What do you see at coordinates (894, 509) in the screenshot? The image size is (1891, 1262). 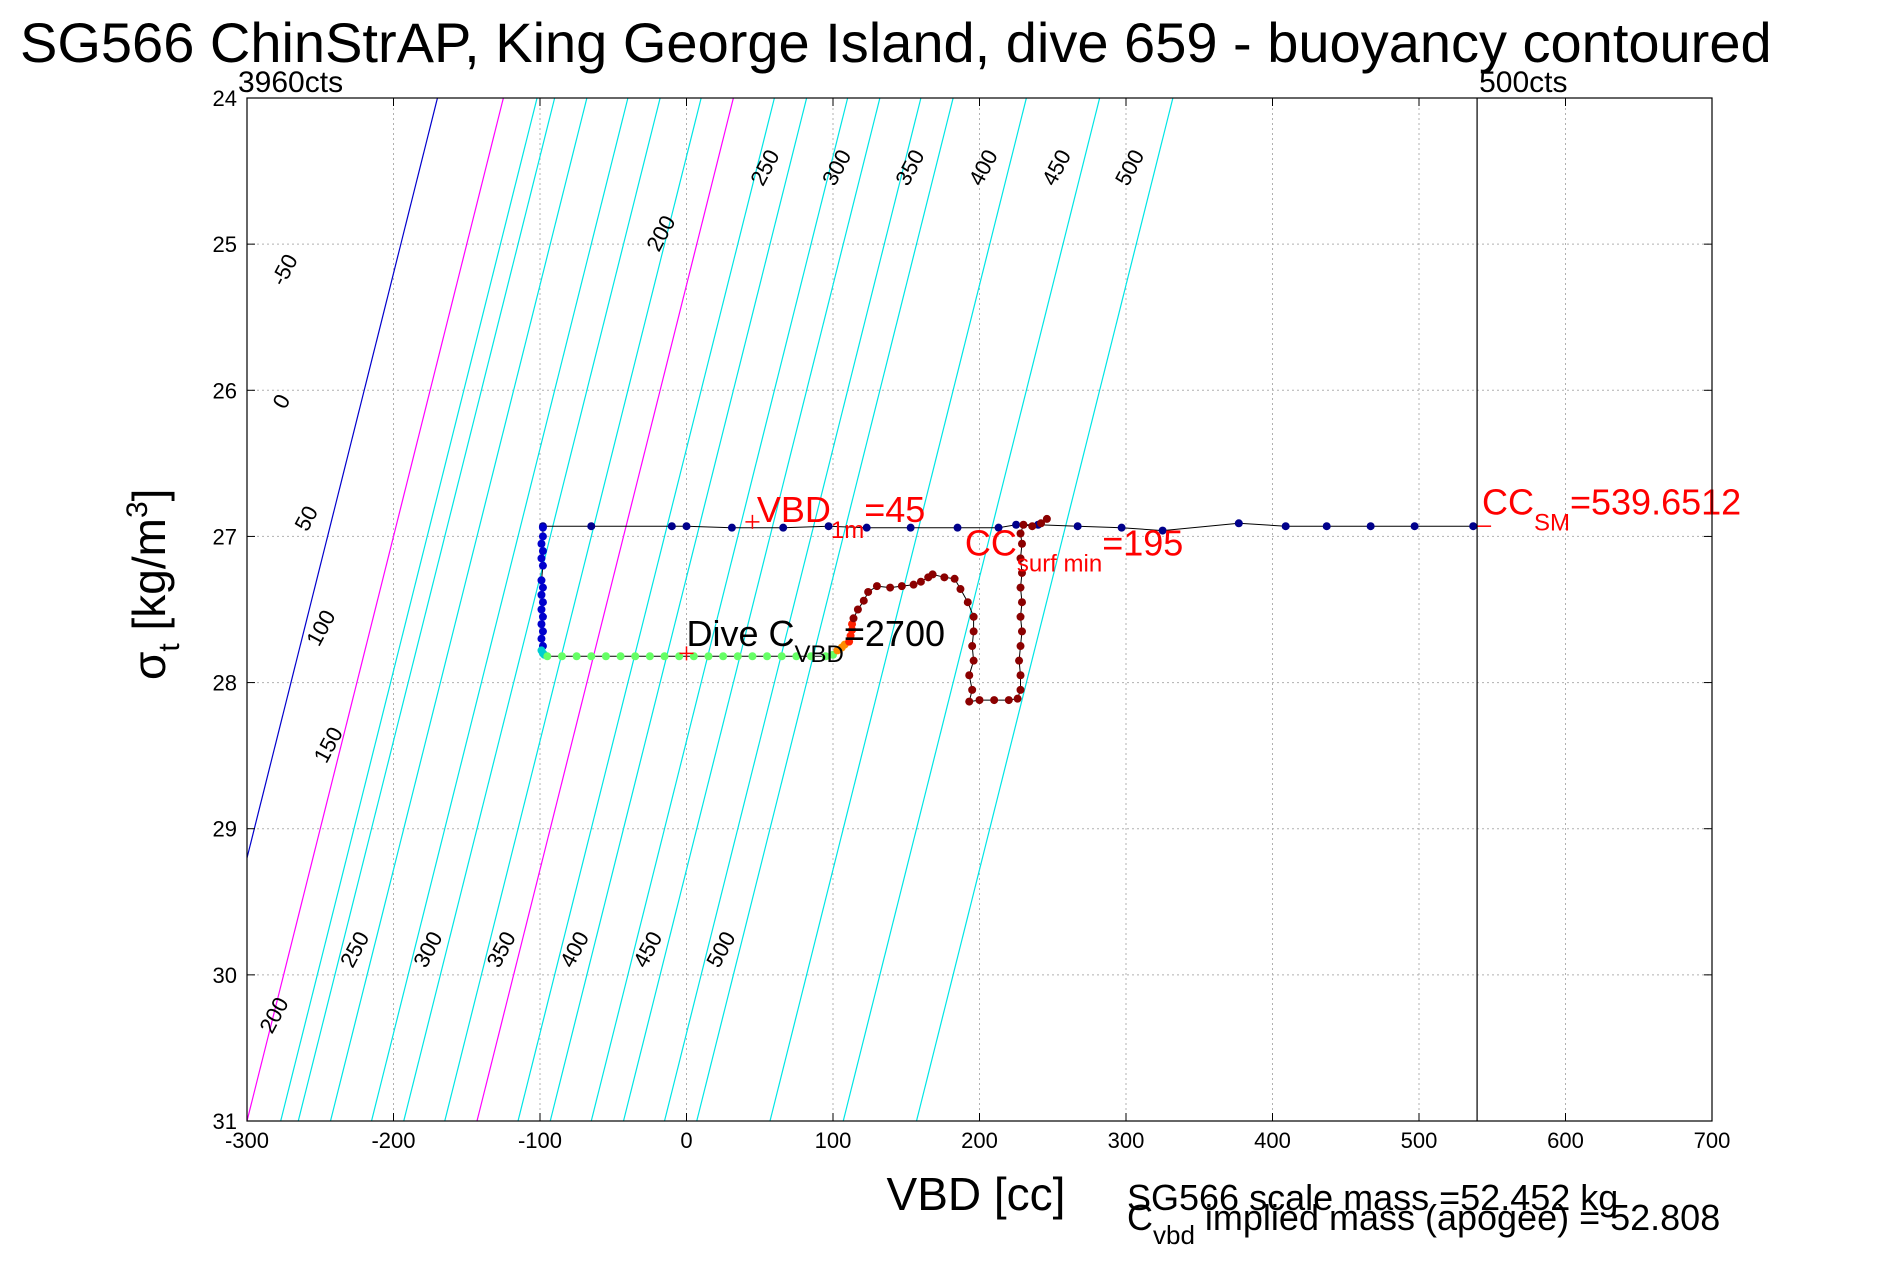 I see `annotation-value: =45` at bounding box center [894, 509].